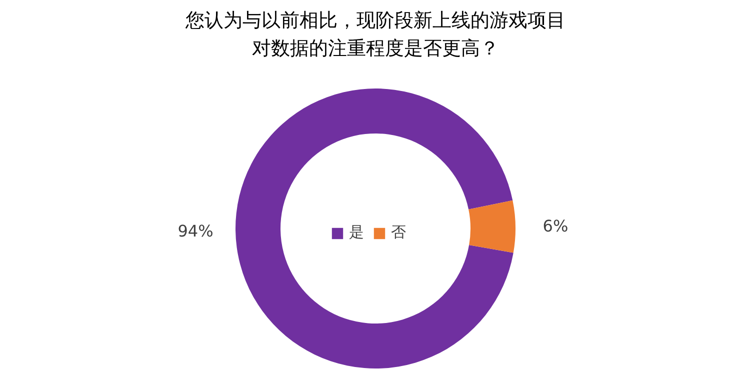  What do you see at coordinates (196, 231) in the screenshot?
I see `data-label: 94%` at bounding box center [196, 231].